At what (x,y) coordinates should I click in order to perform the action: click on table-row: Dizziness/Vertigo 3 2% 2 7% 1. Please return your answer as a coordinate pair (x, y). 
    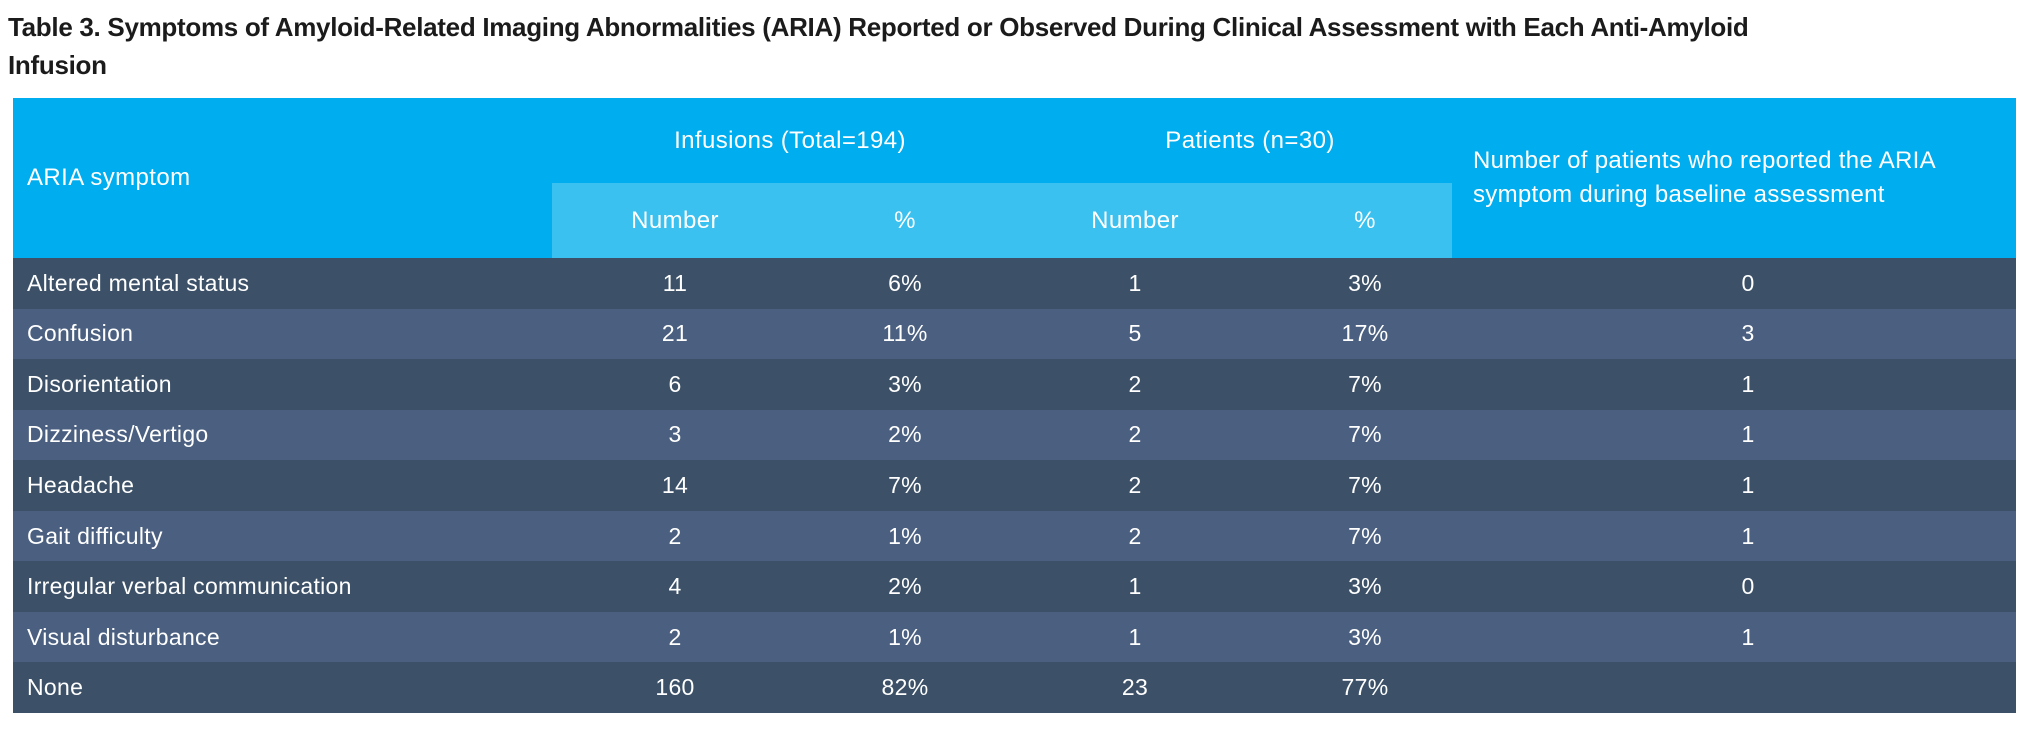
    Looking at the image, I should click on (1014, 435).